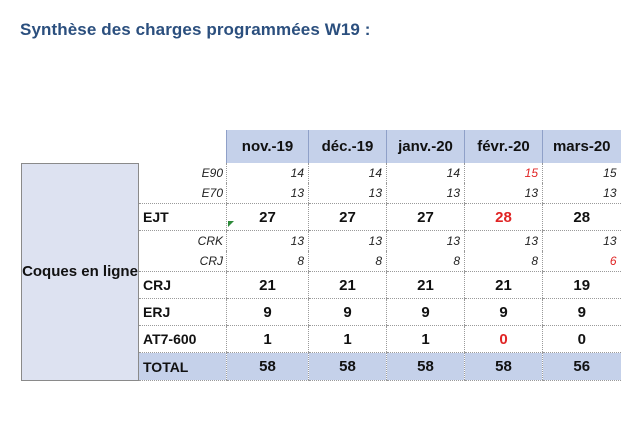 This screenshot has width=640, height=438. What do you see at coordinates (182, 366) in the screenshot?
I see `row-label: TOTAL` at bounding box center [182, 366].